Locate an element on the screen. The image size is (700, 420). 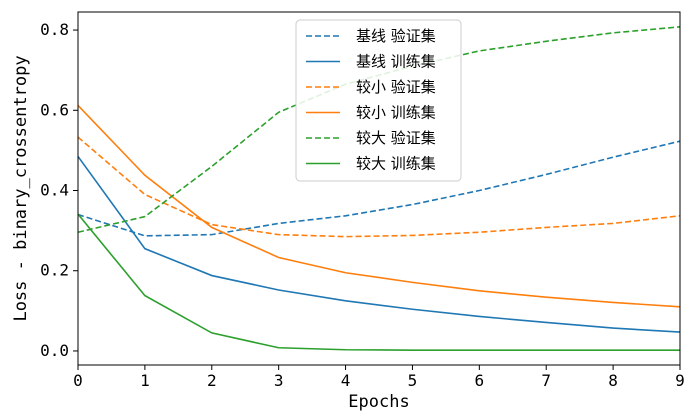
x-axis: 0 1 2 3 4 5 6 7 8 9 is located at coordinates (379, 377).